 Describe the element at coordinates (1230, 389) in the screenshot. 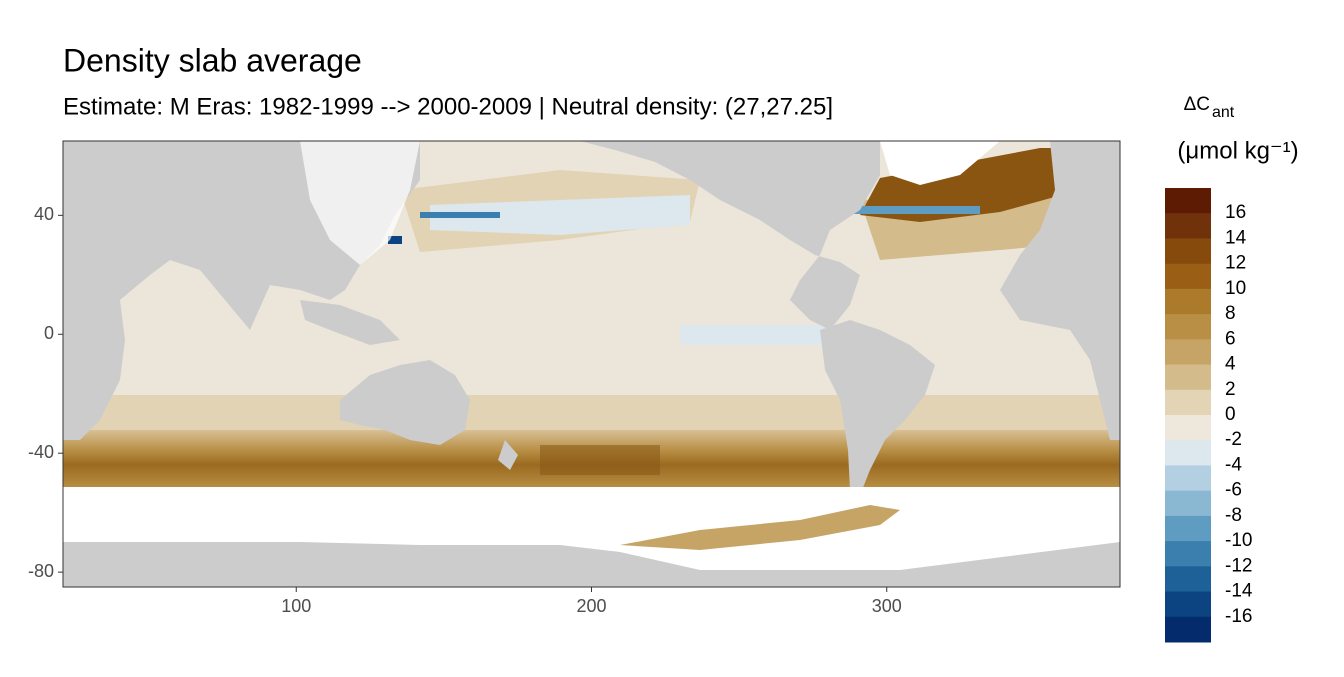

I see `legend-label: 2` at that location.